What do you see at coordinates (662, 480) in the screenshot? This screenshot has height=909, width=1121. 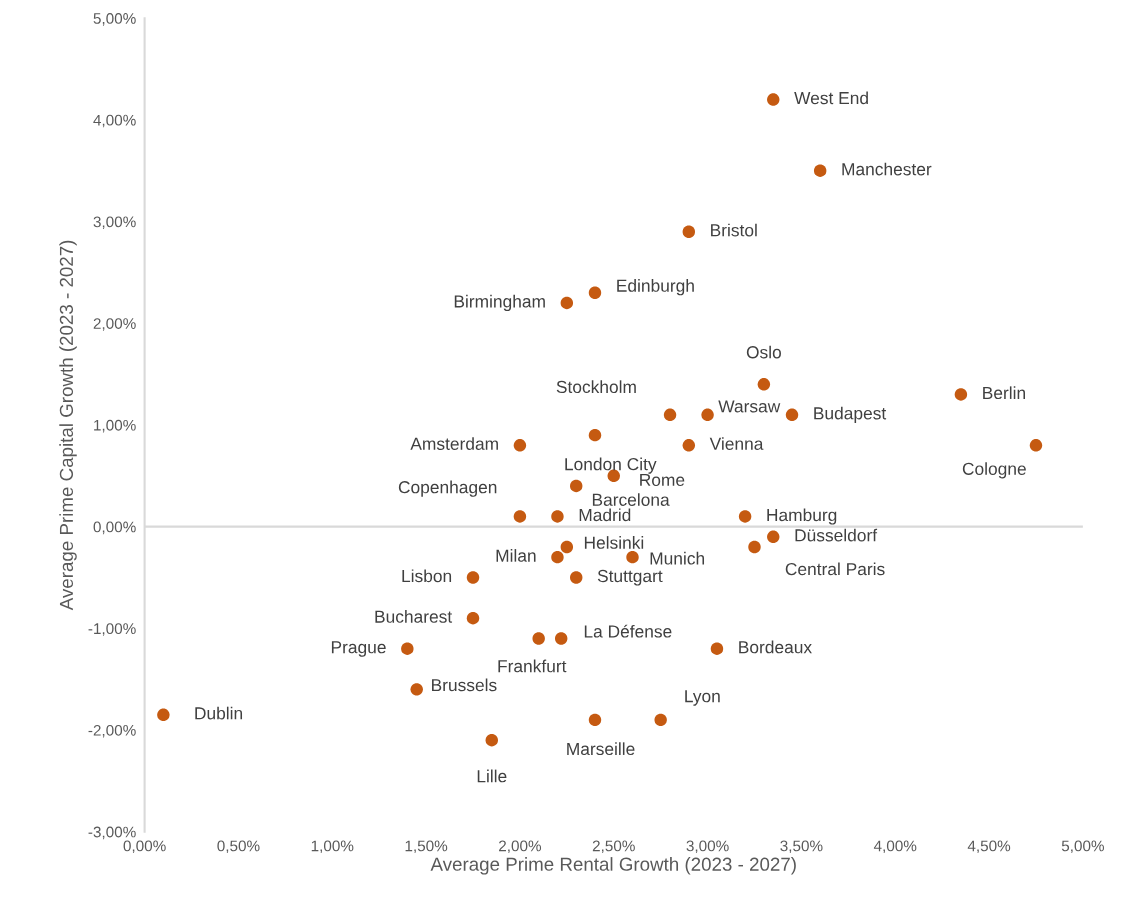 I see `annotation: Rome` at bounding box center [662, 480].